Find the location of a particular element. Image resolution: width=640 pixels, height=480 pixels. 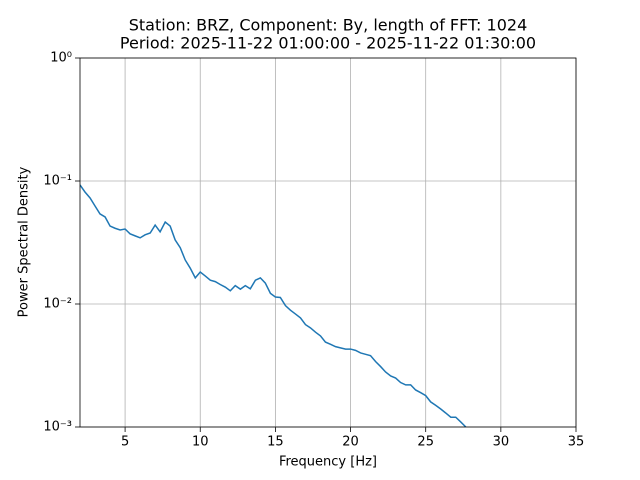

y-tick-label: 10⁻² is located at coordinates (57, 304).